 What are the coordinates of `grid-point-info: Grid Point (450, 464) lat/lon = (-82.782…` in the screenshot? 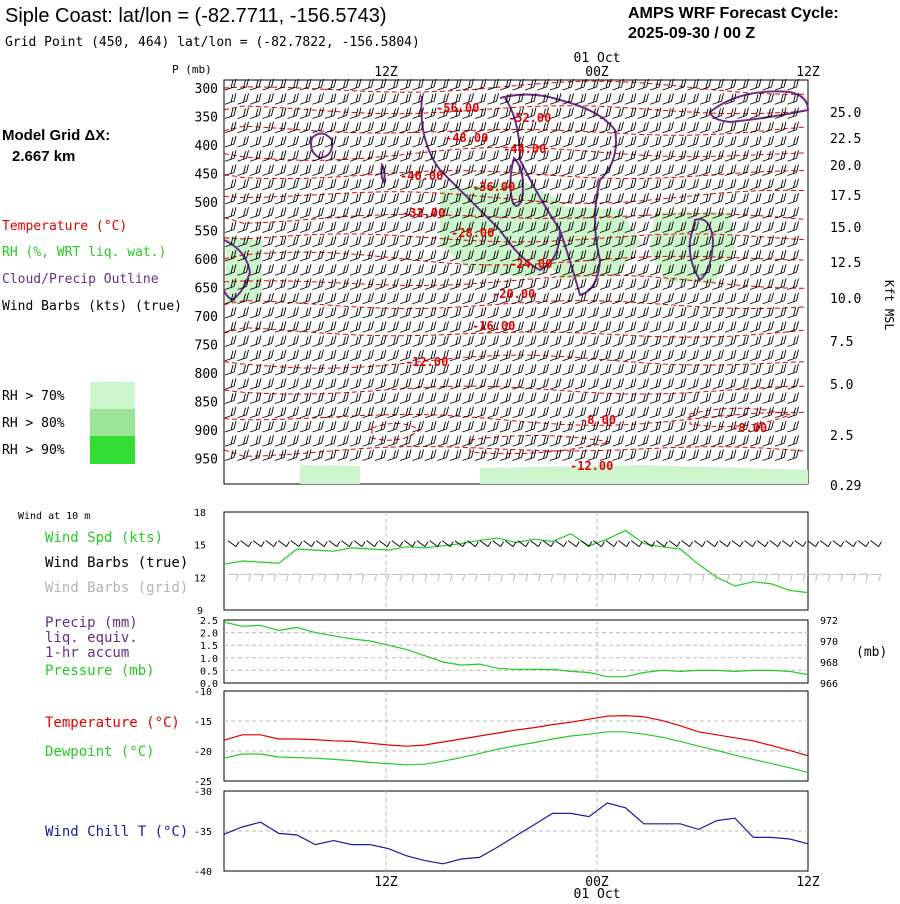 It's located at (212, 42).